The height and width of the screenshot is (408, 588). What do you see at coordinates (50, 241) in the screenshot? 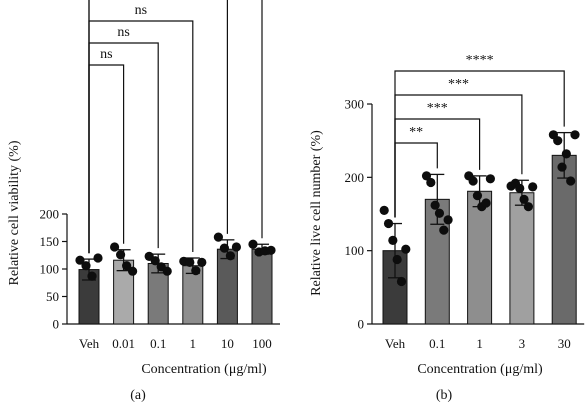
I see `y-tick-label: 150` at bounding box center [50, 241].